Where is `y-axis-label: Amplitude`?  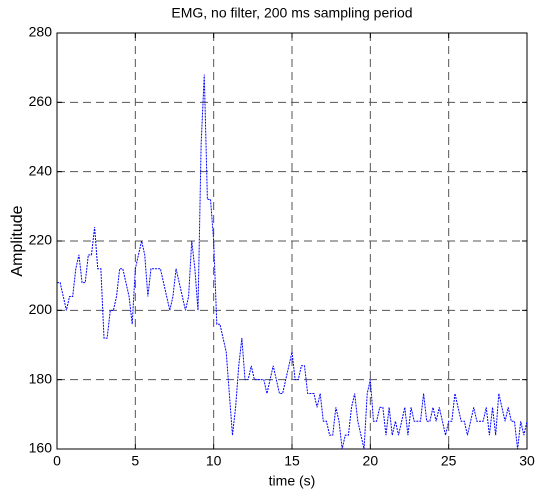 y-axis-label: Amplitude is located at coordinates (17, 240).